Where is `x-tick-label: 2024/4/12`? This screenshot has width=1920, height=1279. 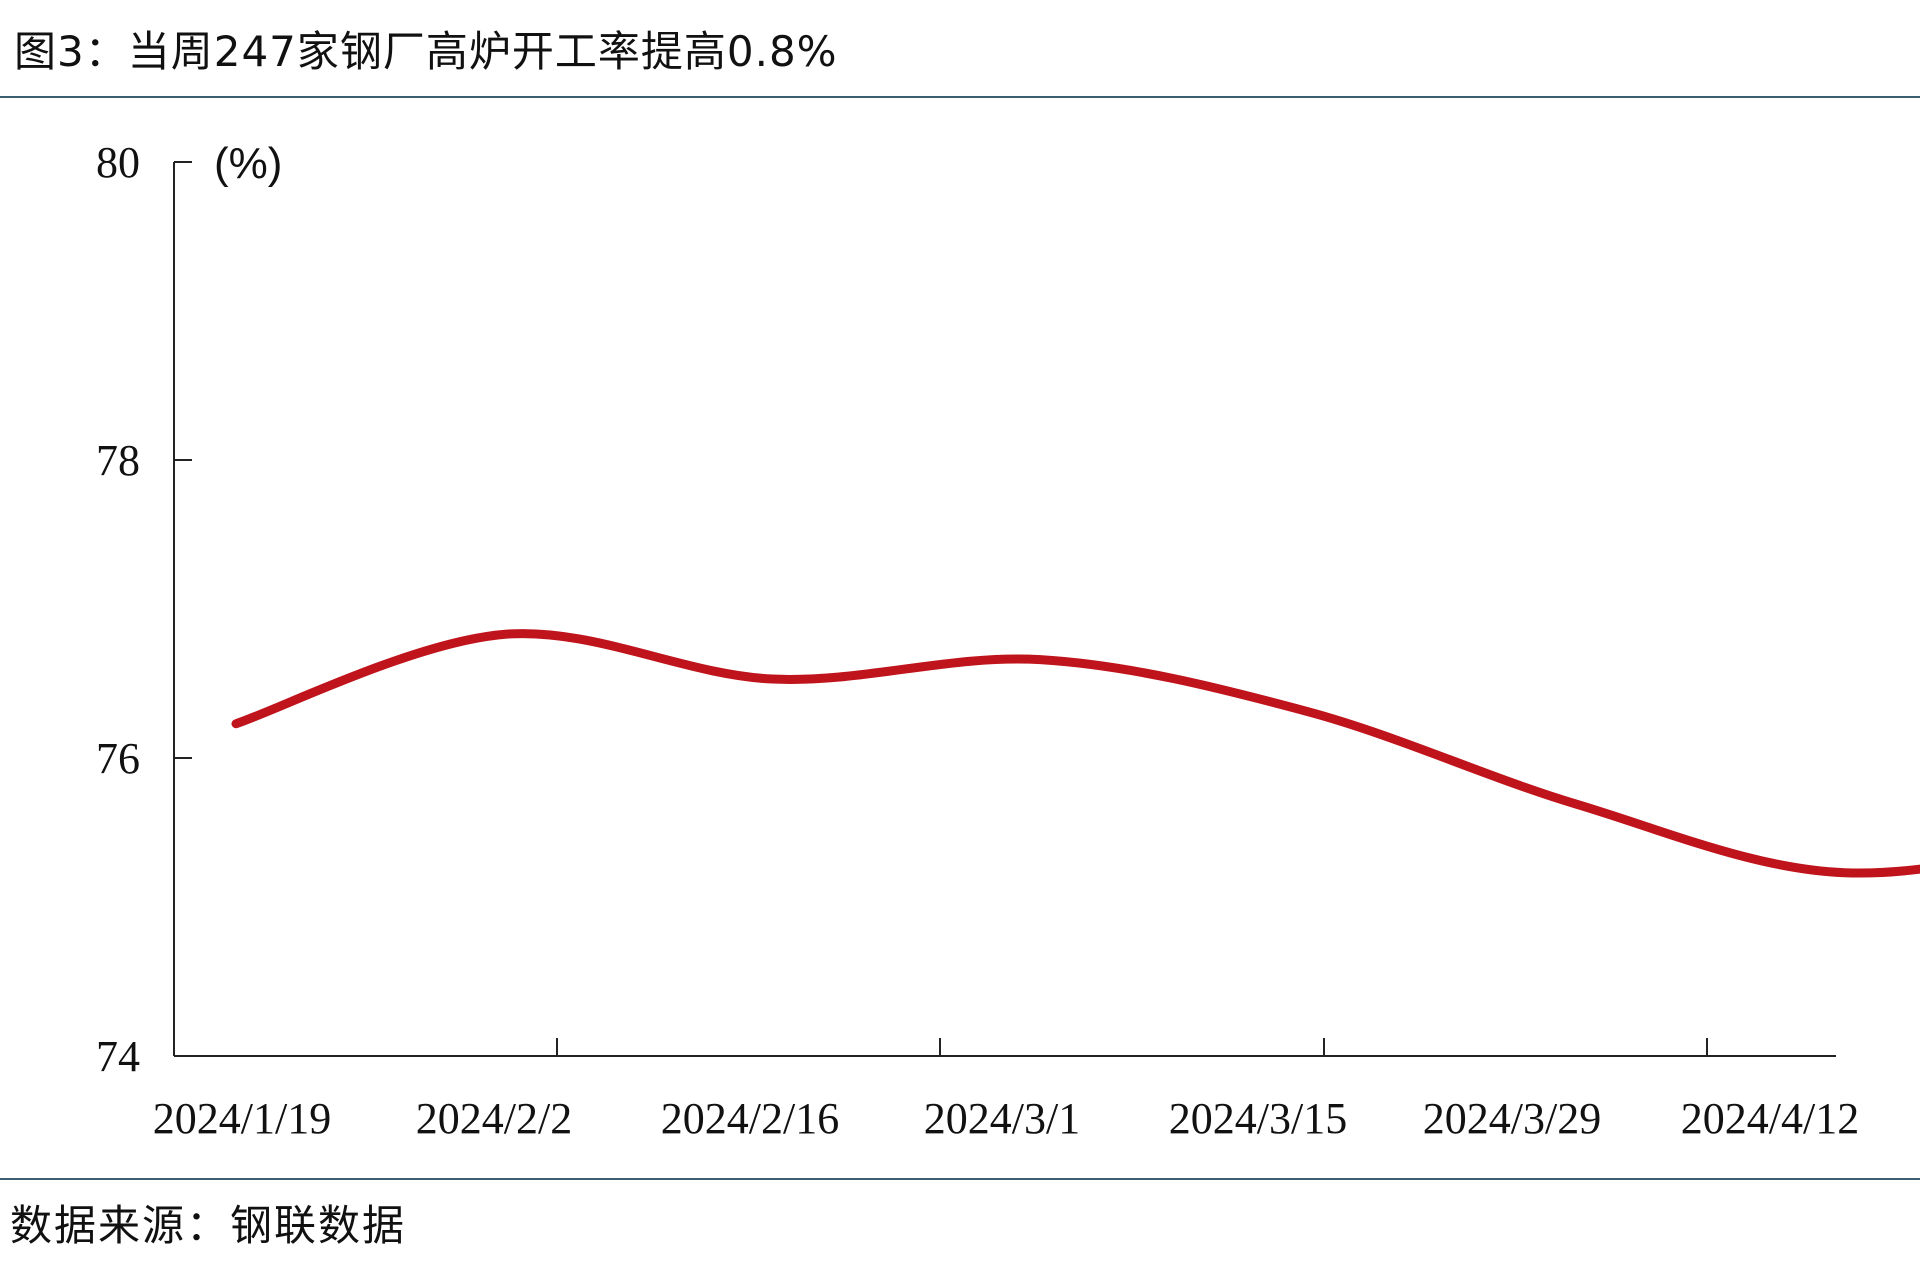 x-tick-label: 2024/4/12 is located at coordinates (1770, 1118).